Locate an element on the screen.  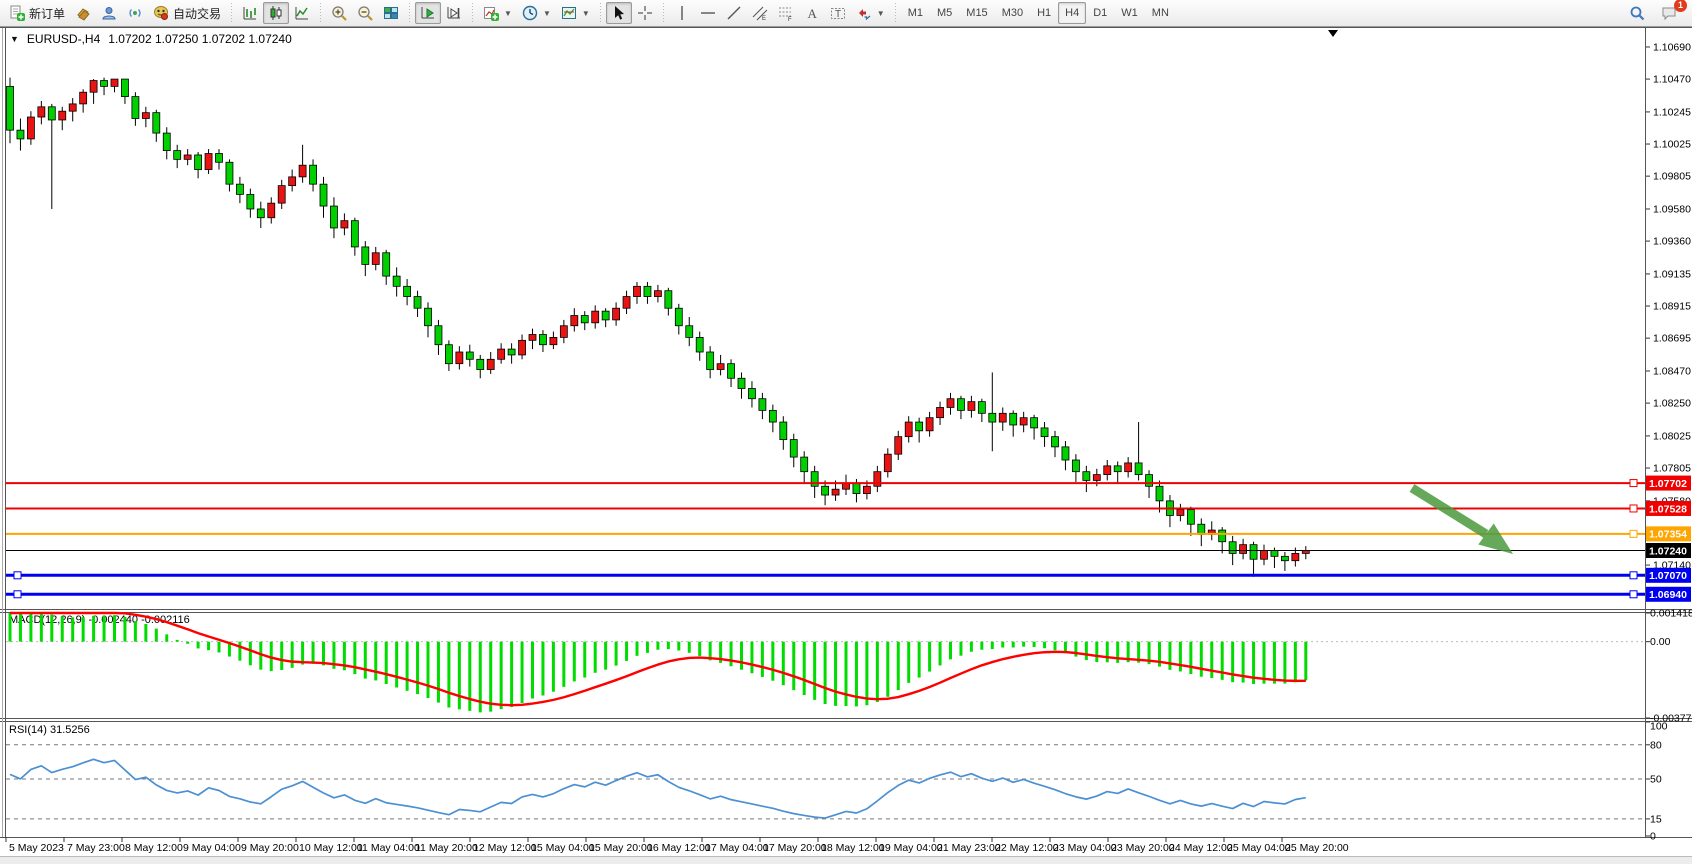
text-tool-button: A is located at coordinates (812, 13).